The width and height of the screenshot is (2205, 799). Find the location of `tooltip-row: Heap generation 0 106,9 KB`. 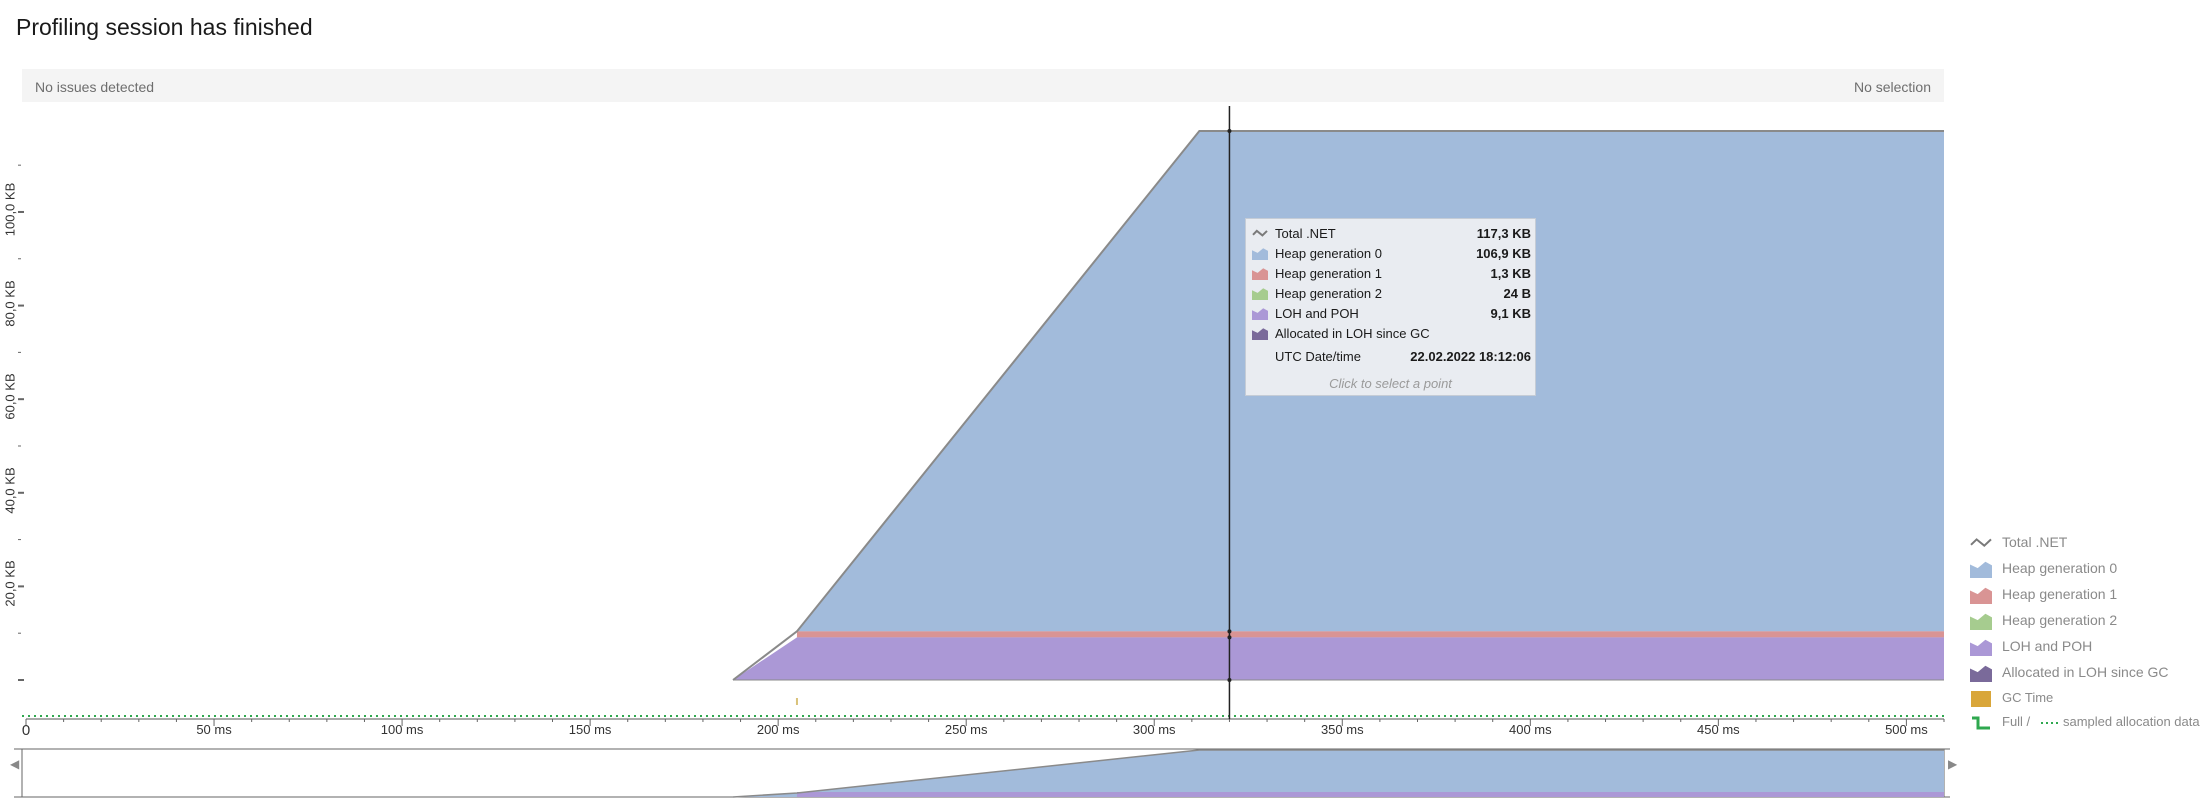

tooltip-row: Heap generation 0 106,9 KB is located at coordinates (1391, 254).